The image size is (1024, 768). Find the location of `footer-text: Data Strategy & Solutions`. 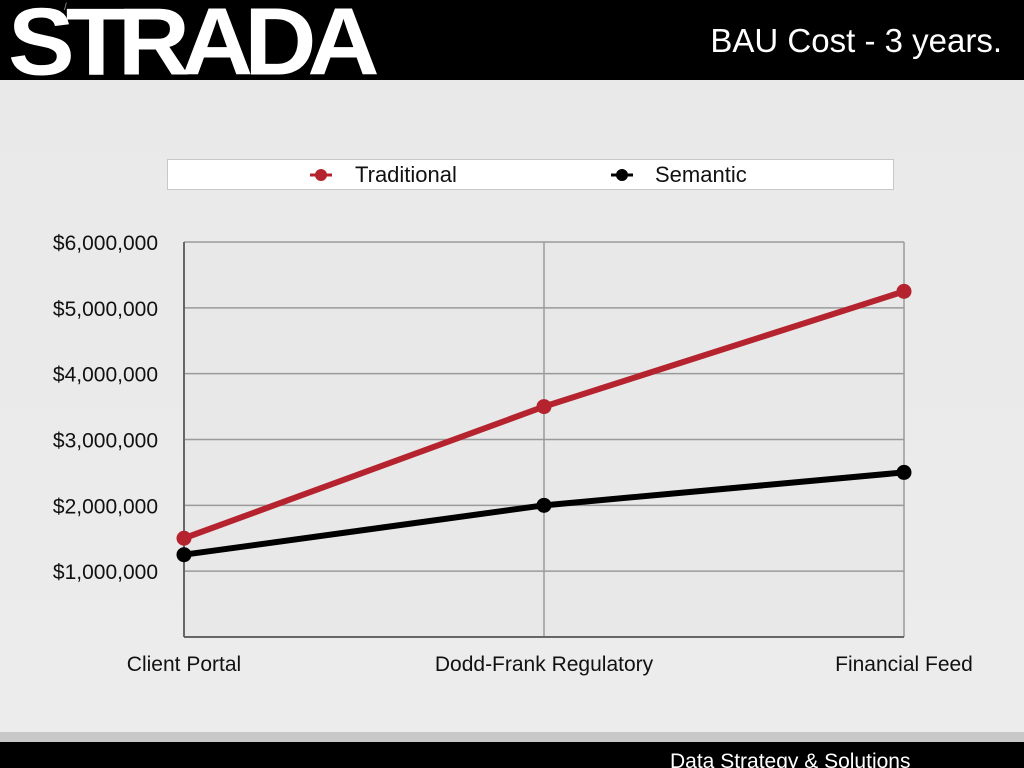

footer-text: Data Strategy & Solutions is located at coordinates (790, 759).